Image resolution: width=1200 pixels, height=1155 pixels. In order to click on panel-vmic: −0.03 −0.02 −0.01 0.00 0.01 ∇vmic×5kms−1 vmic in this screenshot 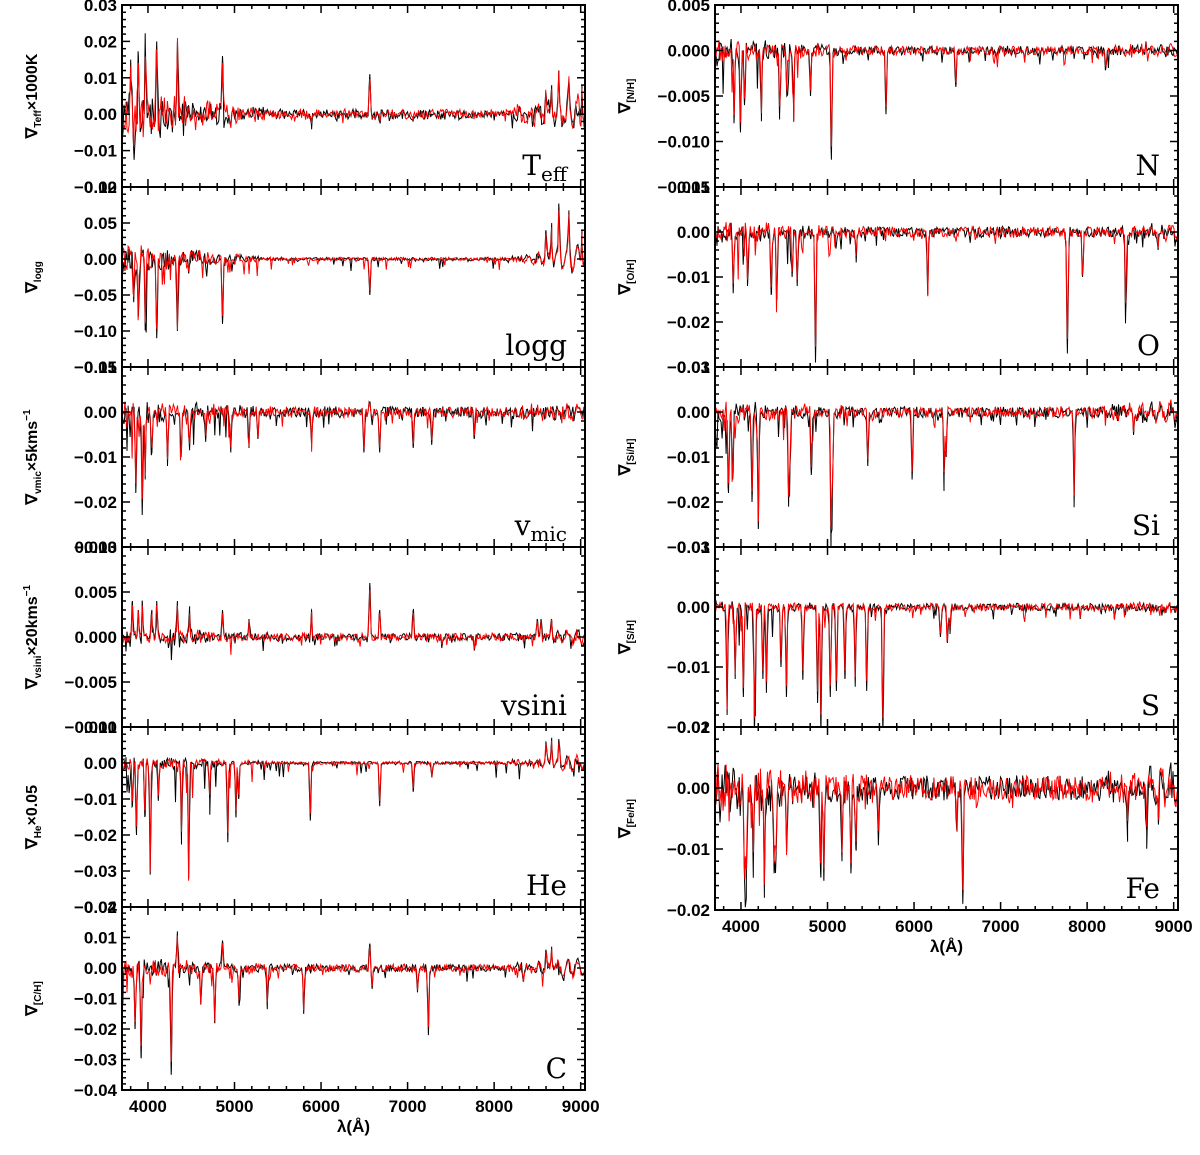, I will do `click(304, 457)`.